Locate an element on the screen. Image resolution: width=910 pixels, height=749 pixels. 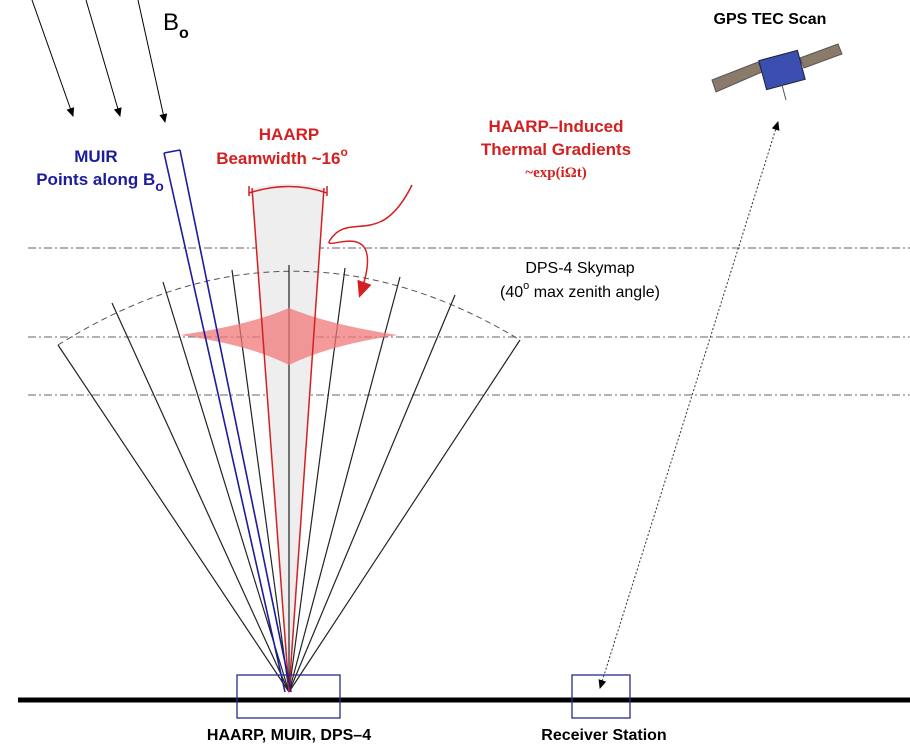
muir-title: MUIR is located at coordinates (95, 156).